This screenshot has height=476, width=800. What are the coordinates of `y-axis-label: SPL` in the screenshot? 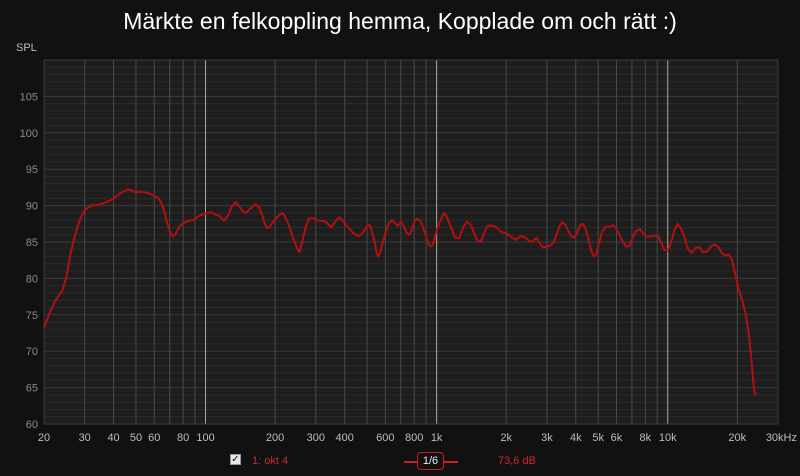 It's located at (26, 48).